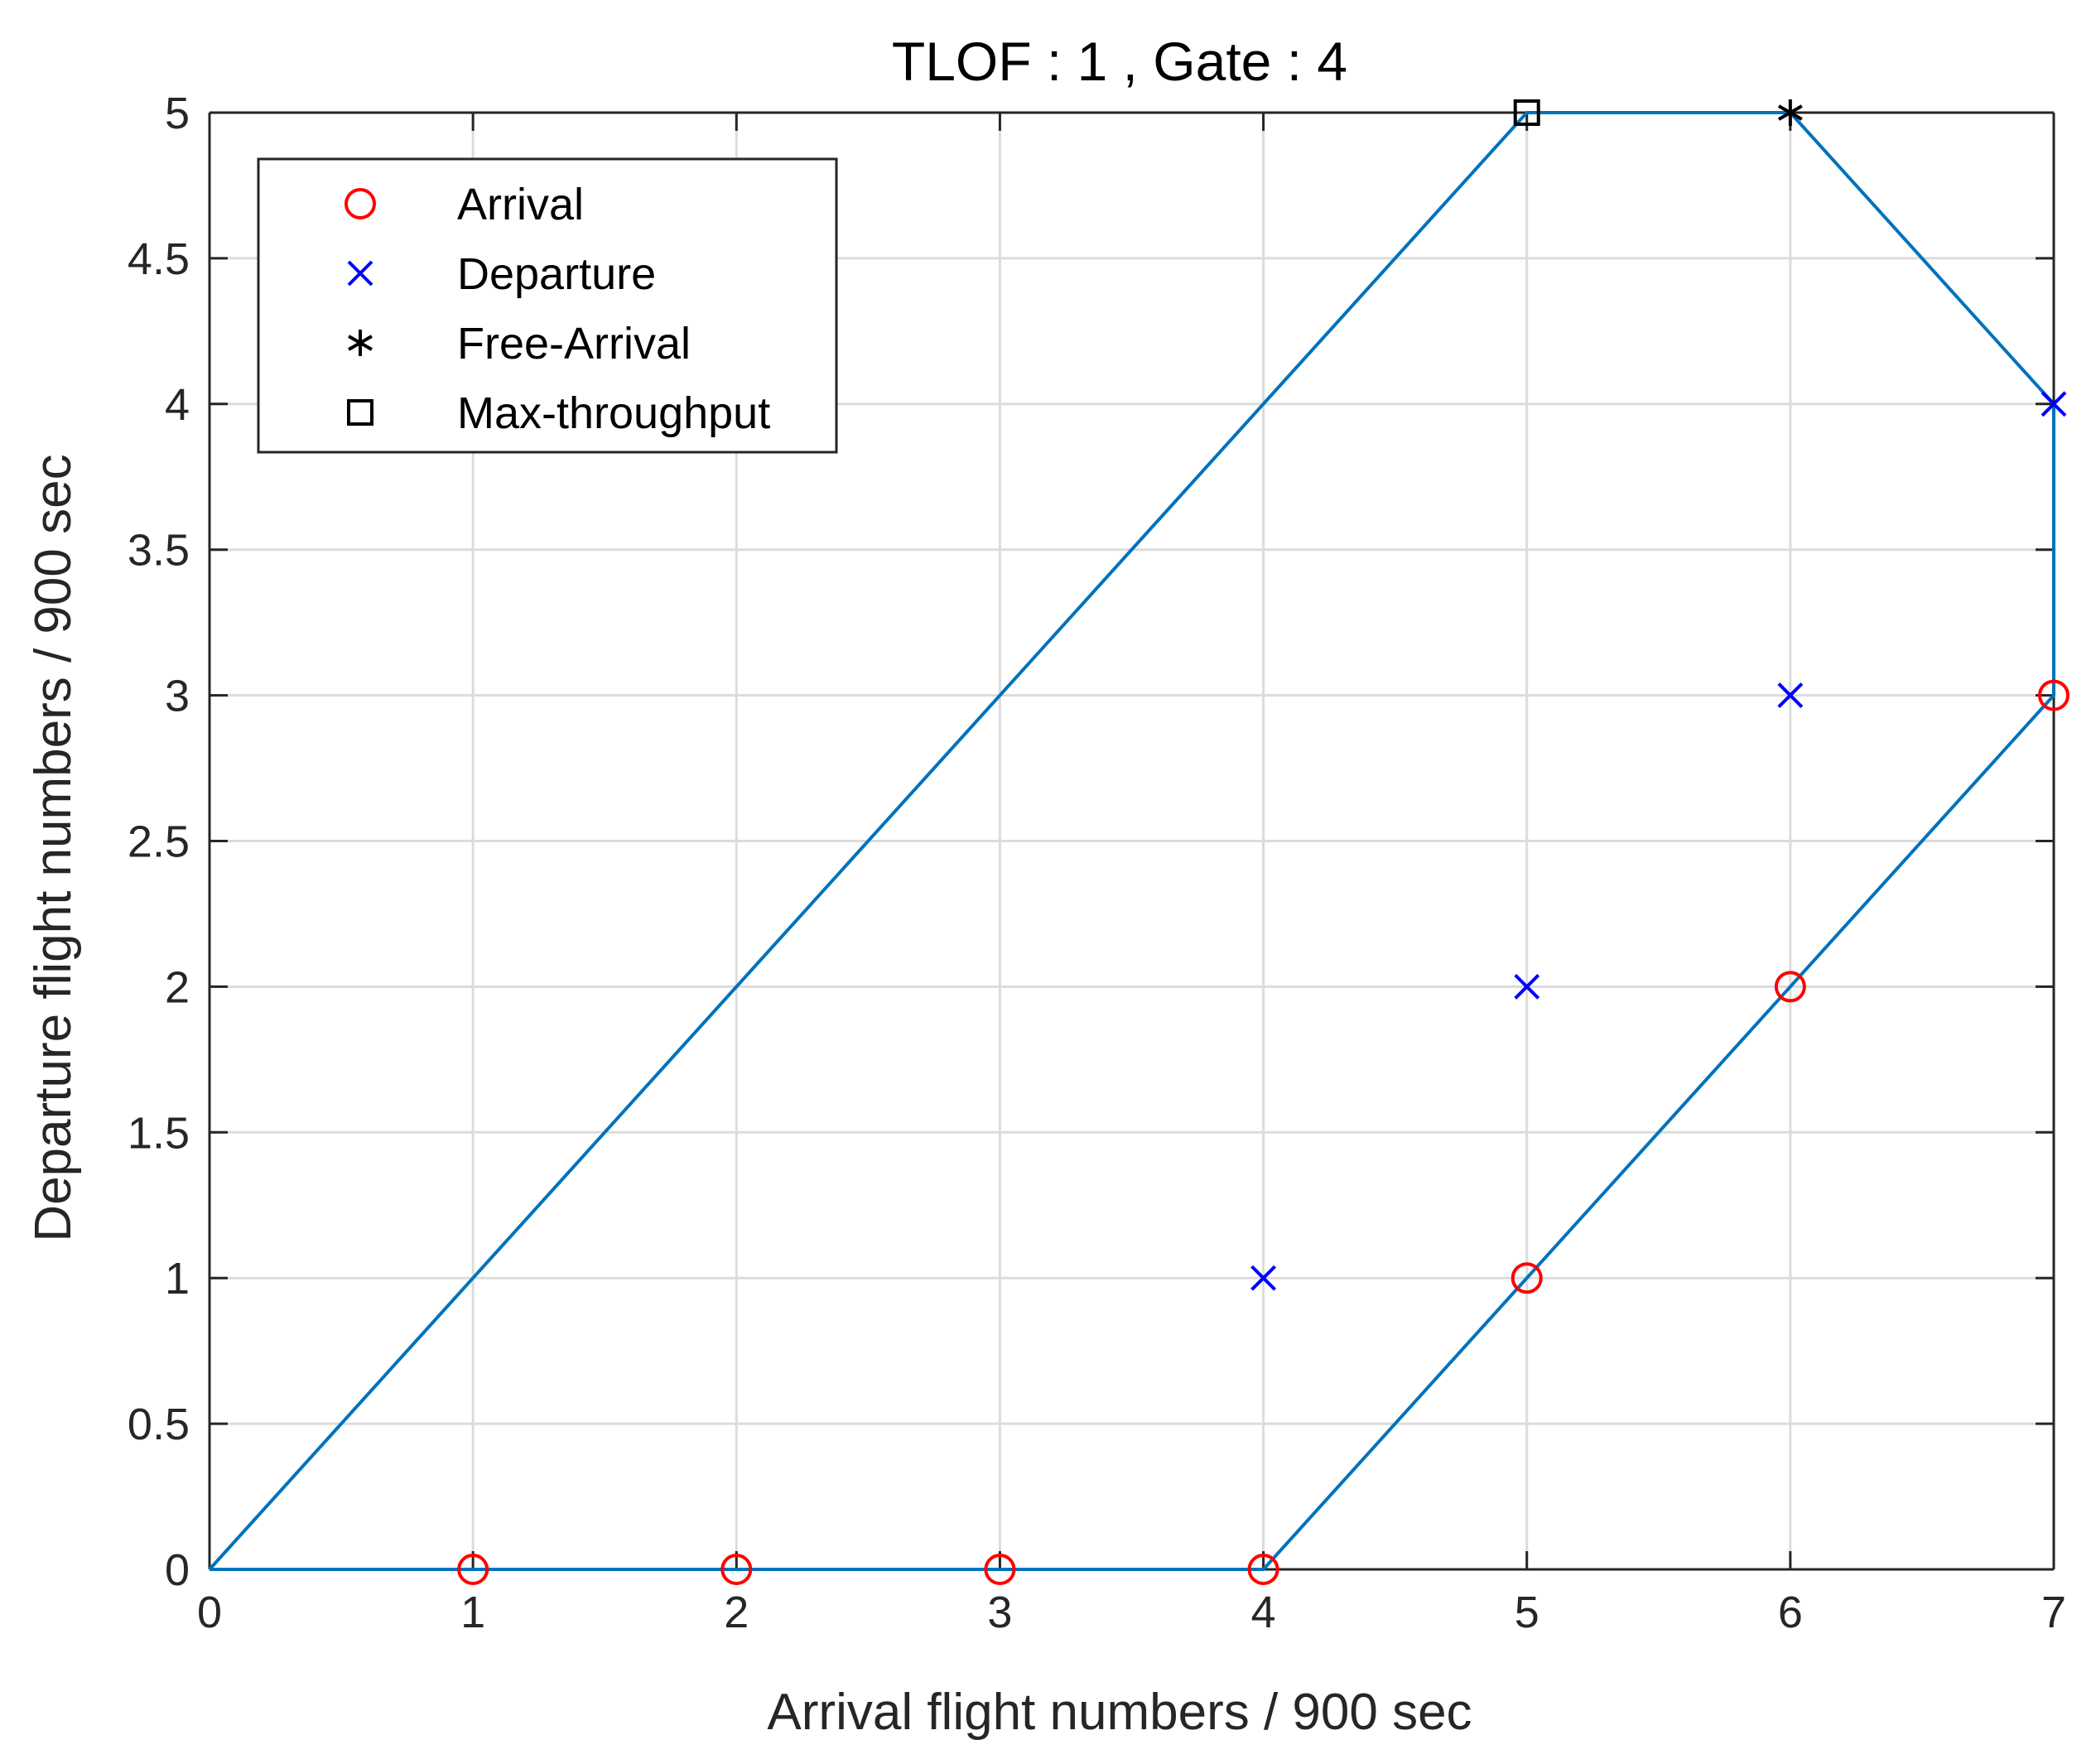  Describe the element at coordinates (177, 1570) in the screenshot. I see `y-tick-label: 0` at that location.